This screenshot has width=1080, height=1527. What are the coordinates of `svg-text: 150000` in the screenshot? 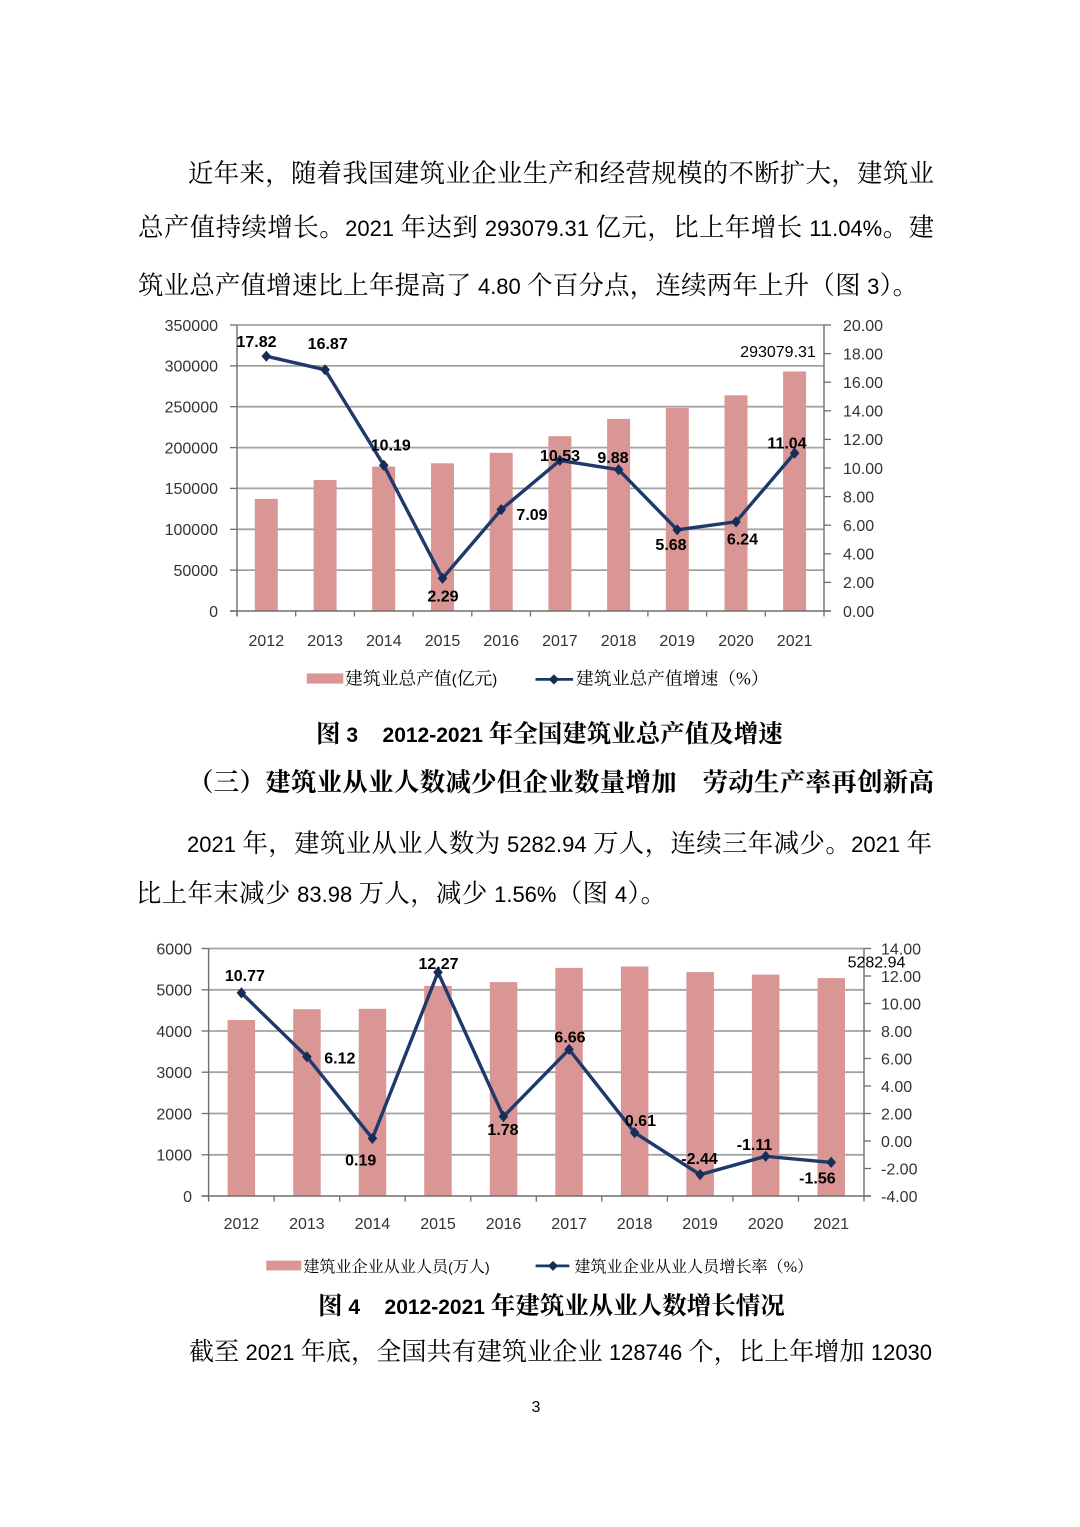 It's located at (191, 489).